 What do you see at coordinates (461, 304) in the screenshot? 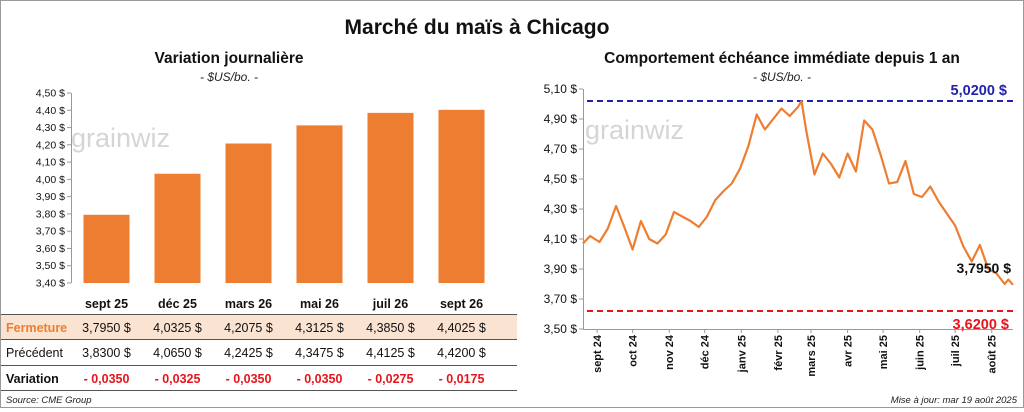
I see `bar-category-label: sept 26` at bounding box center [461, 304].